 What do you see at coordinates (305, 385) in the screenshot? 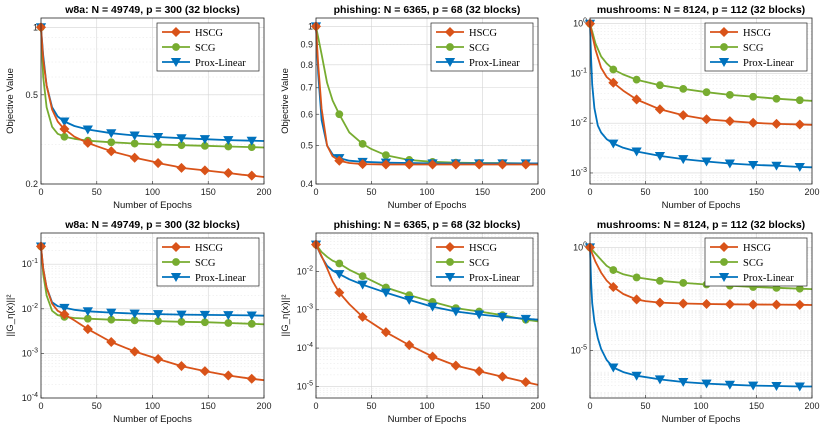
I see `y-tick-label: 10⁻⁵` at bounding box center [305, 385].